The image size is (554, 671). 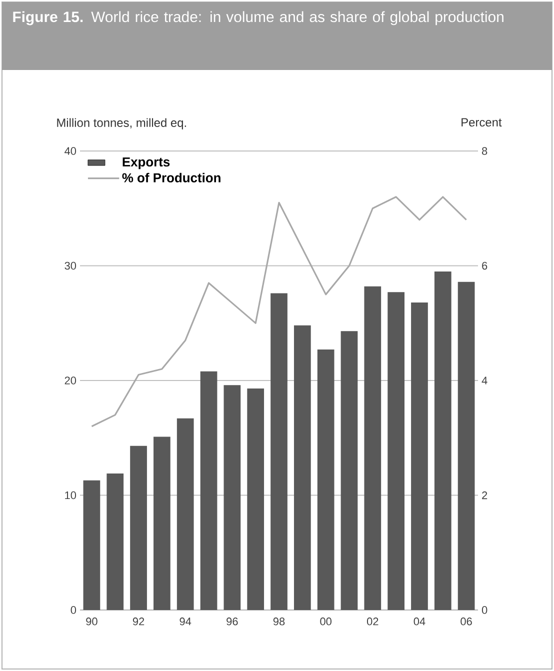 What do you see at coordinates (73, 610) in the screenshot?
I see `y-tick-label: 0` at bounding box center [73, 610].